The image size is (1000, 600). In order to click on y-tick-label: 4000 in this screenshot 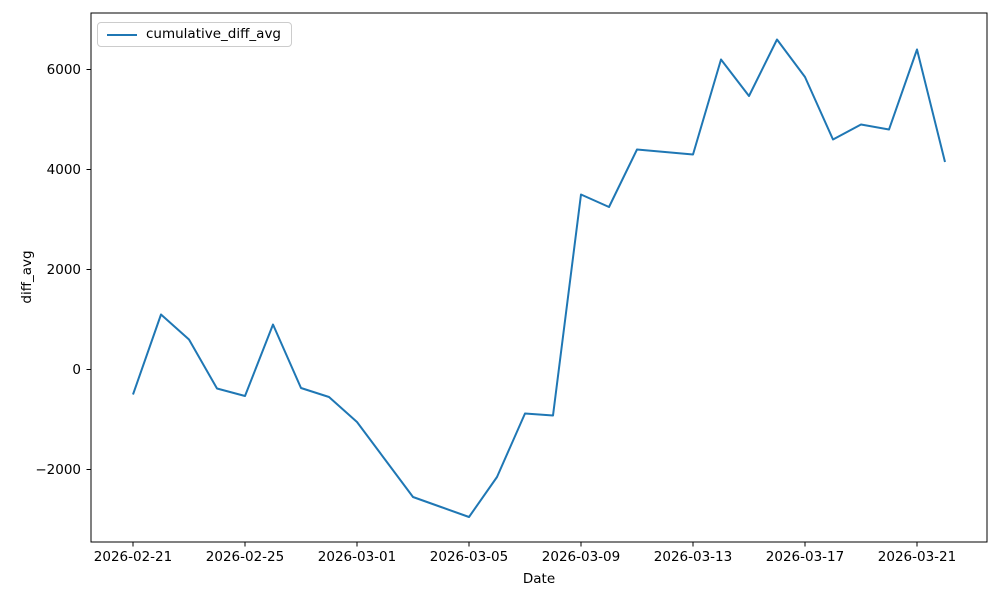, I will do `click(64, 170)`.